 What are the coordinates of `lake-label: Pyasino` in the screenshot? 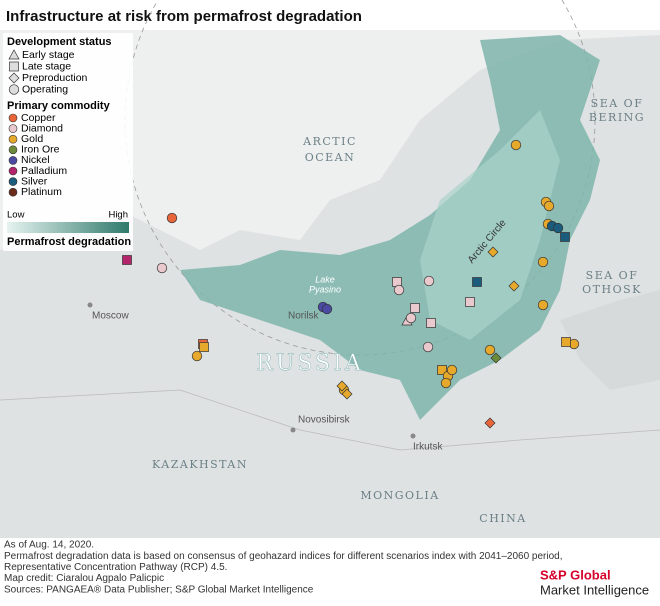 It's located at (325, 289).